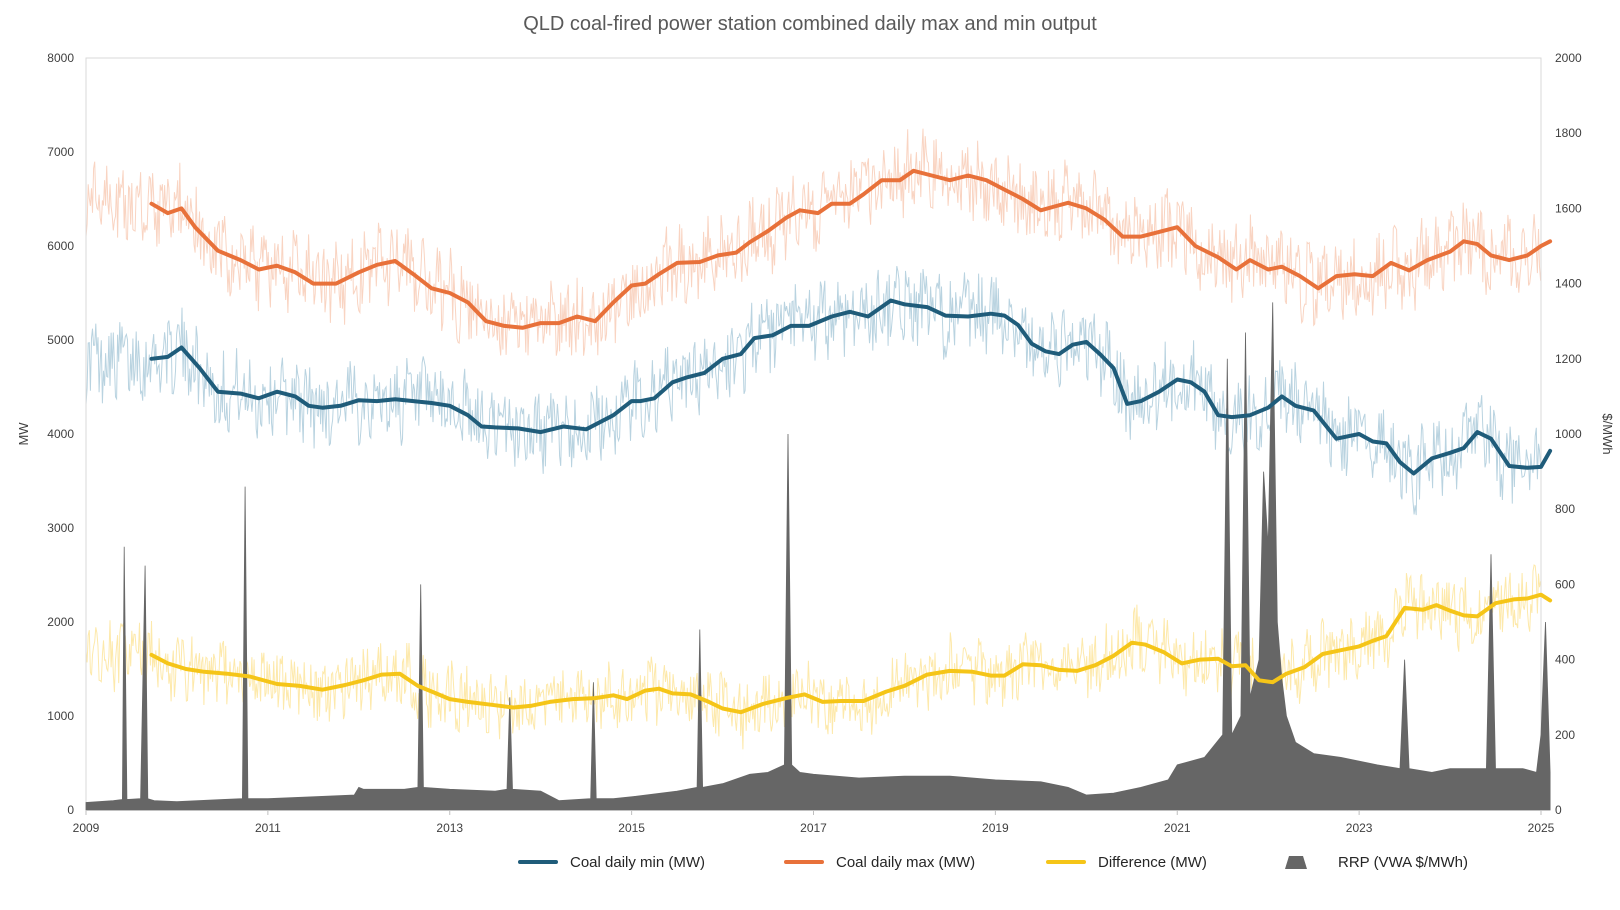 This screenshot has height=910, width=1620. I want to click on y2-tick-label: 2000, so click(1568, 58).